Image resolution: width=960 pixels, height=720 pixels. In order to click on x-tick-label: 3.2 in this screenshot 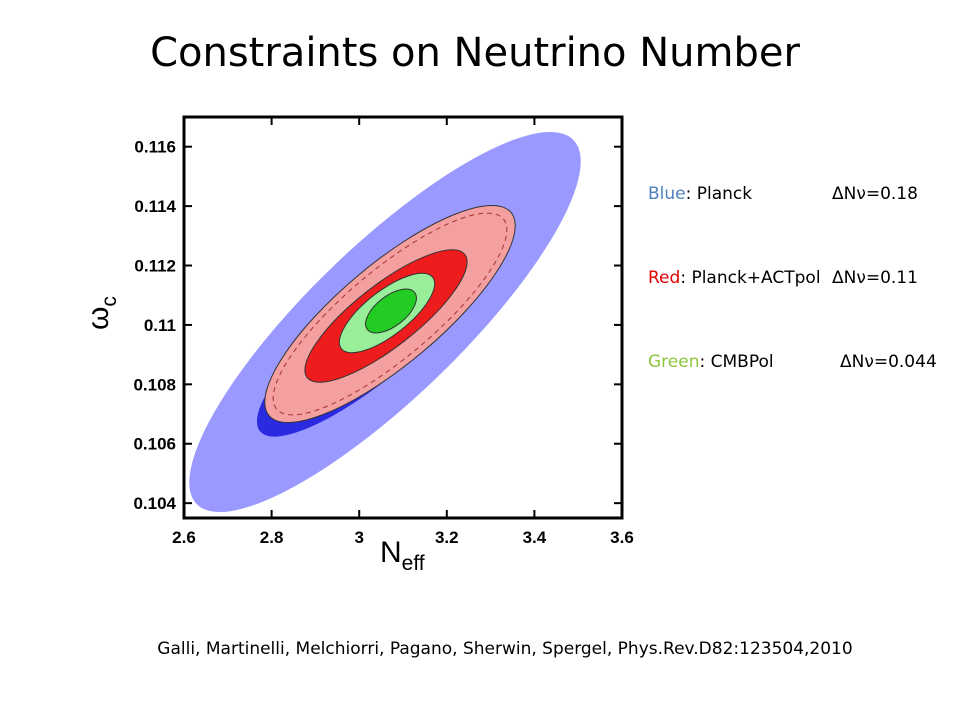, I will do `click(447, 537)`.